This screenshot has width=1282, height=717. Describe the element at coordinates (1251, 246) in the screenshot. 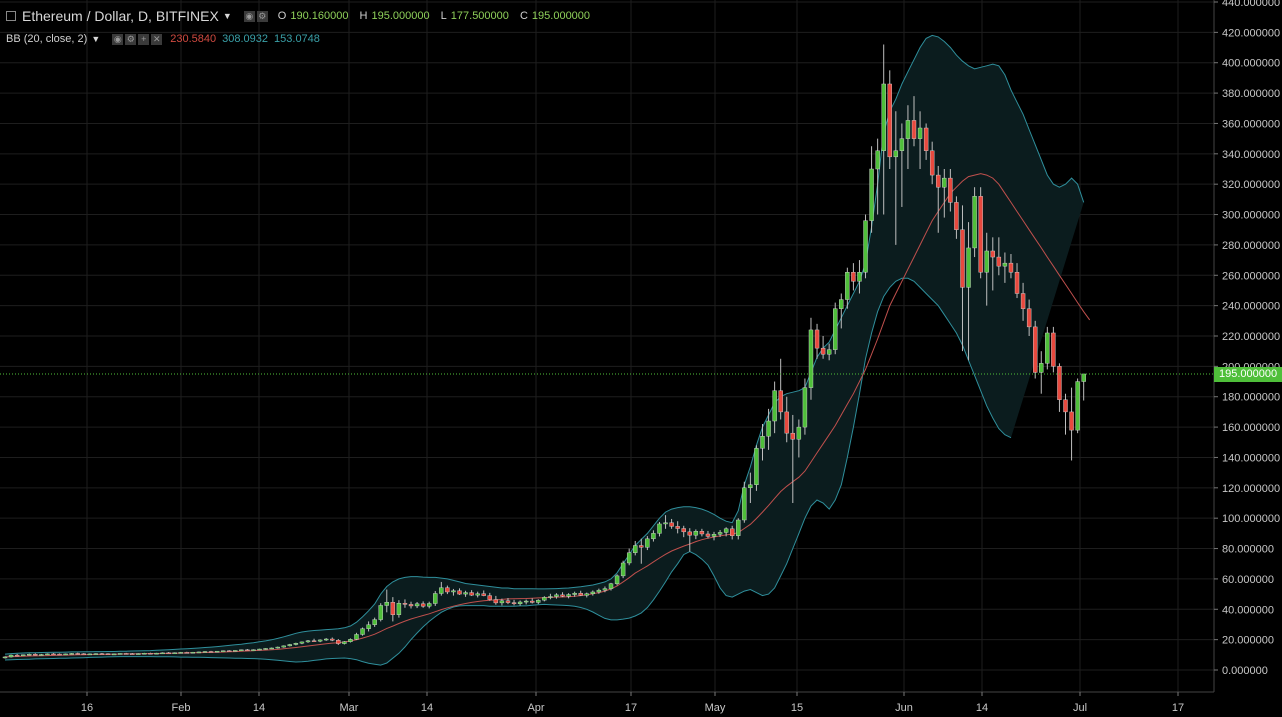

I see `price-tick-label: 280.000000` at that location.